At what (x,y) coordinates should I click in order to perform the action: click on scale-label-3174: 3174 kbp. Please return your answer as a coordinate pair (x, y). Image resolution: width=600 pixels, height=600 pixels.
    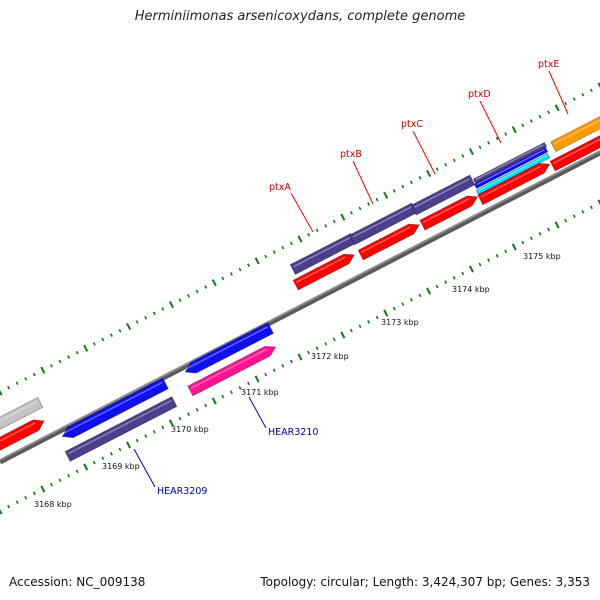
    Looking at the image, I should click on (471, 289).